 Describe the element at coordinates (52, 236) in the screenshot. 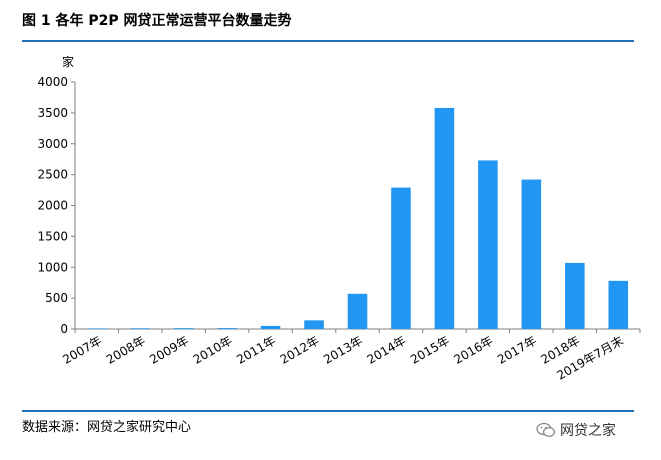

I see `y-tick-label: 1500` at that location.